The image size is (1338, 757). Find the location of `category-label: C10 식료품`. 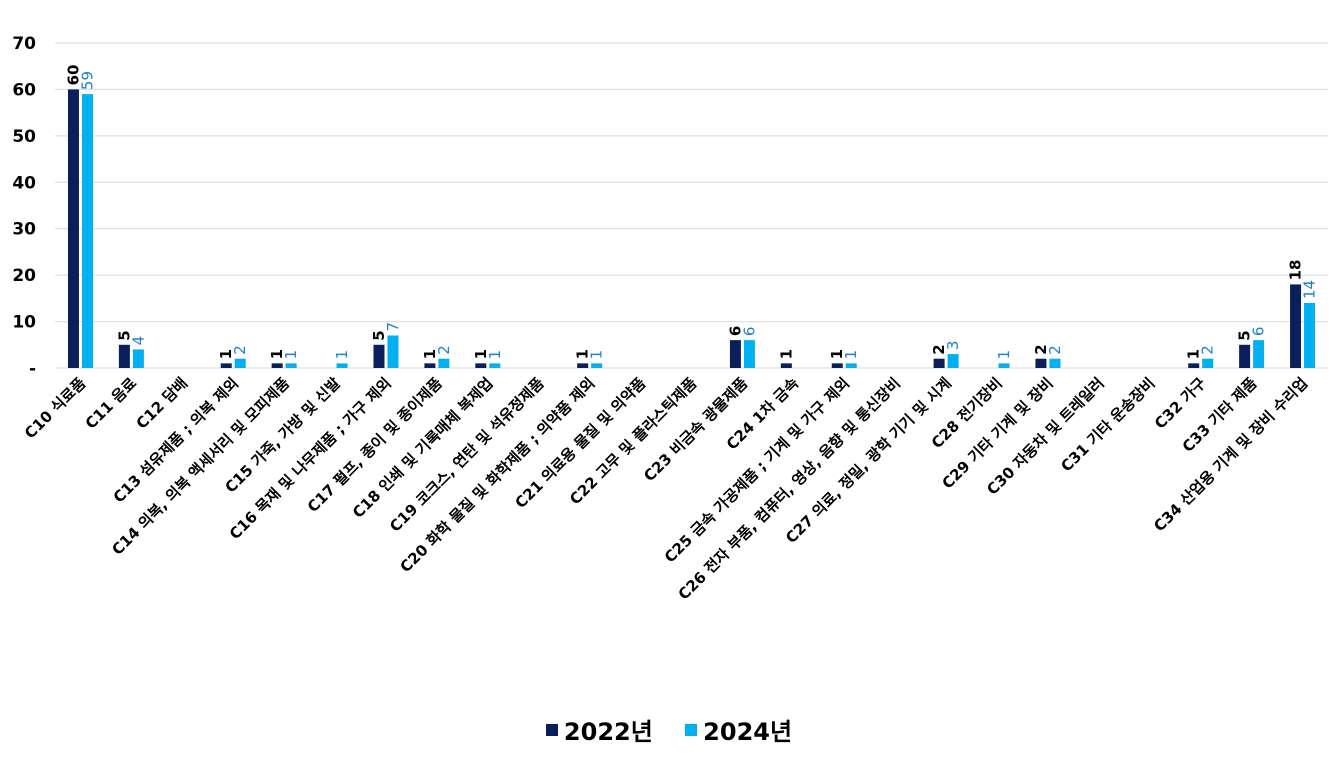

category-label: C10 식료품 is located at coordinates (55, 408).